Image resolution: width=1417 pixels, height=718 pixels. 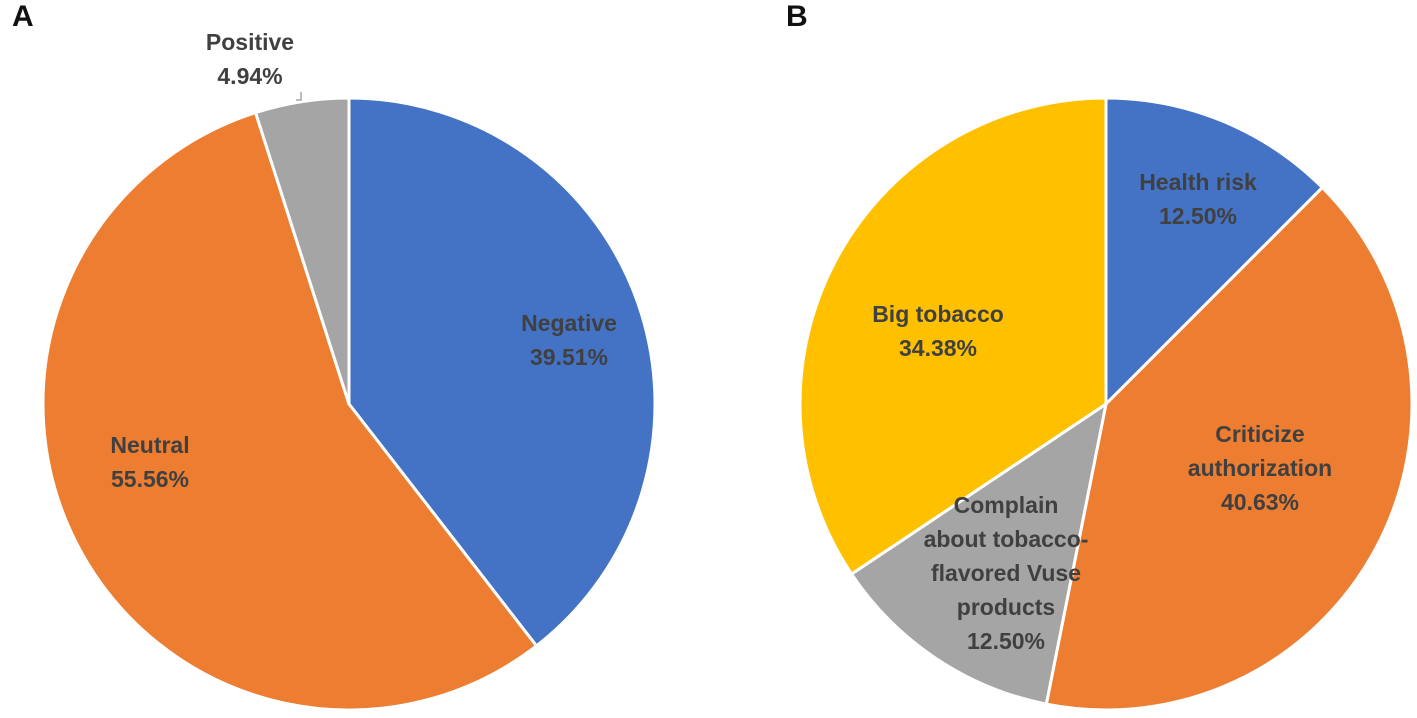 What do you see at coordinates (250, 59) in the screenshot?
I see `pie-a-label-positive: Positive 4.94%` at bounding box center [250, 59].